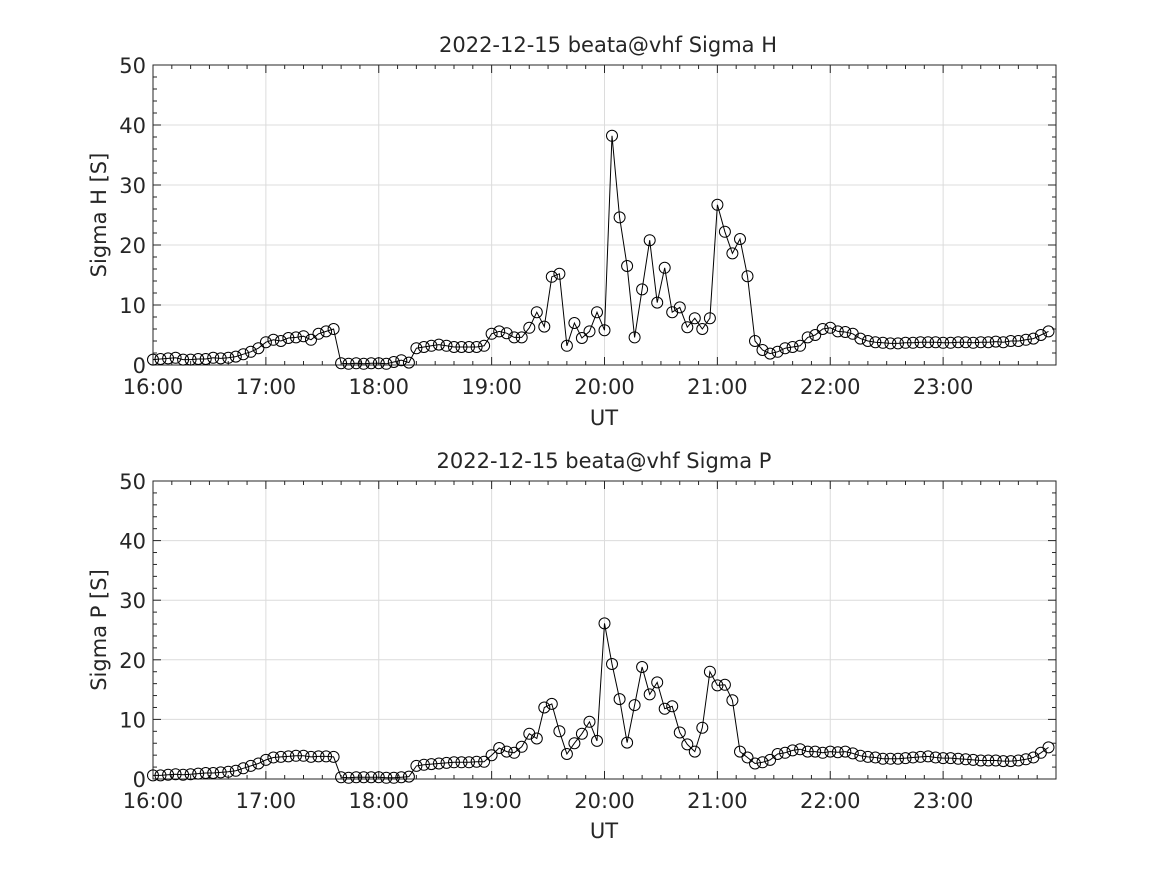  Describe the element at coordinates (604, 801) in the screenshot. I see `sigma-p-x-tick-label: 20:00` at that location.